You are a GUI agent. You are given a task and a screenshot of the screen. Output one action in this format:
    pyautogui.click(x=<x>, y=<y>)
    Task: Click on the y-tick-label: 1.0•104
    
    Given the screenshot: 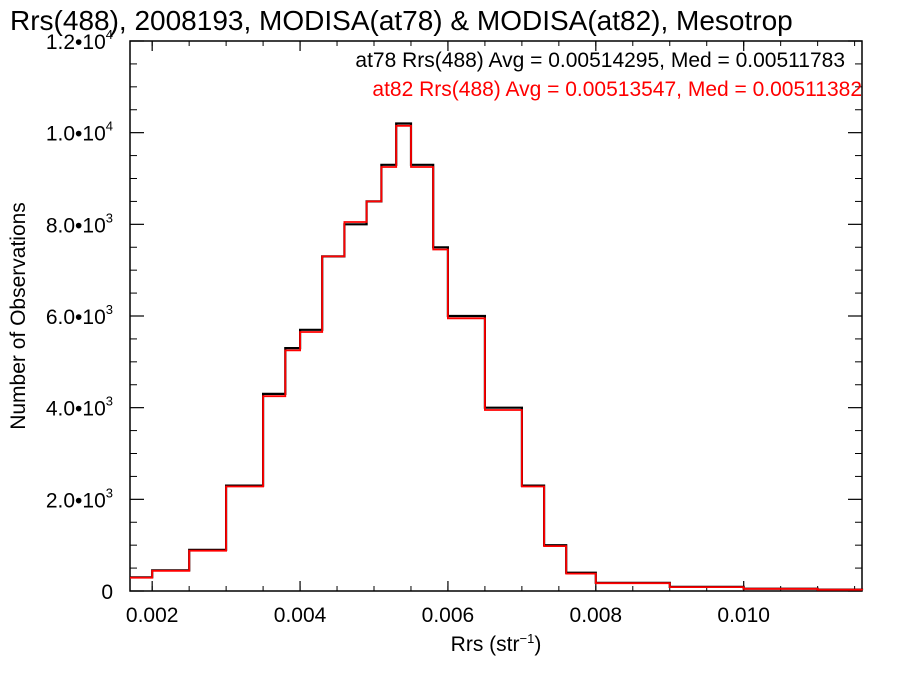 What is the action you would take?
    pyautogui.click(x=79, y=132)
    